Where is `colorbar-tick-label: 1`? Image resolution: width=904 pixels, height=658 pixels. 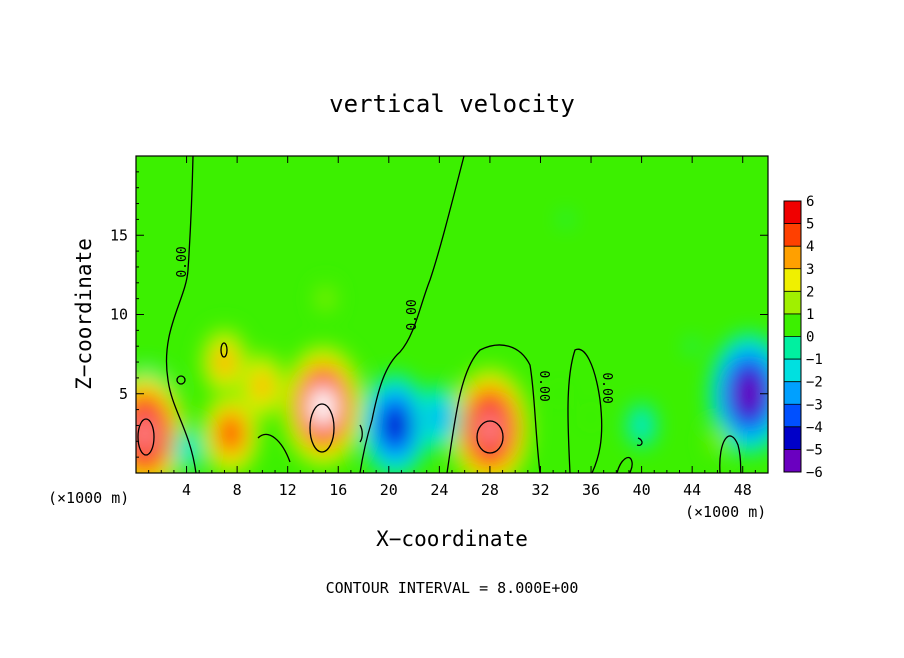
colorbar-tick-label: 1 is located at coordinates (810, 315).